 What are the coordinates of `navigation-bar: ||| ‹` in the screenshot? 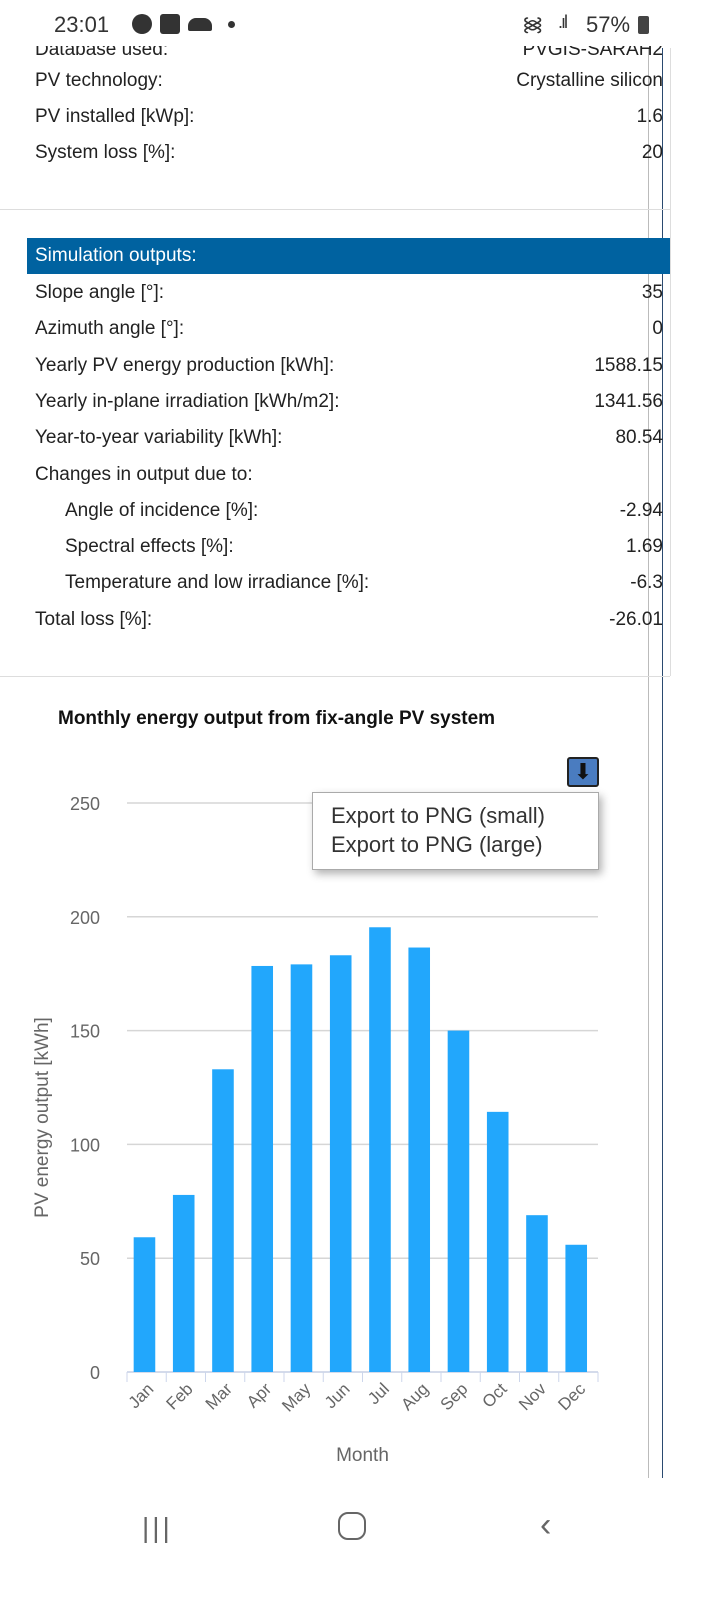 It's located at (360, 1550).